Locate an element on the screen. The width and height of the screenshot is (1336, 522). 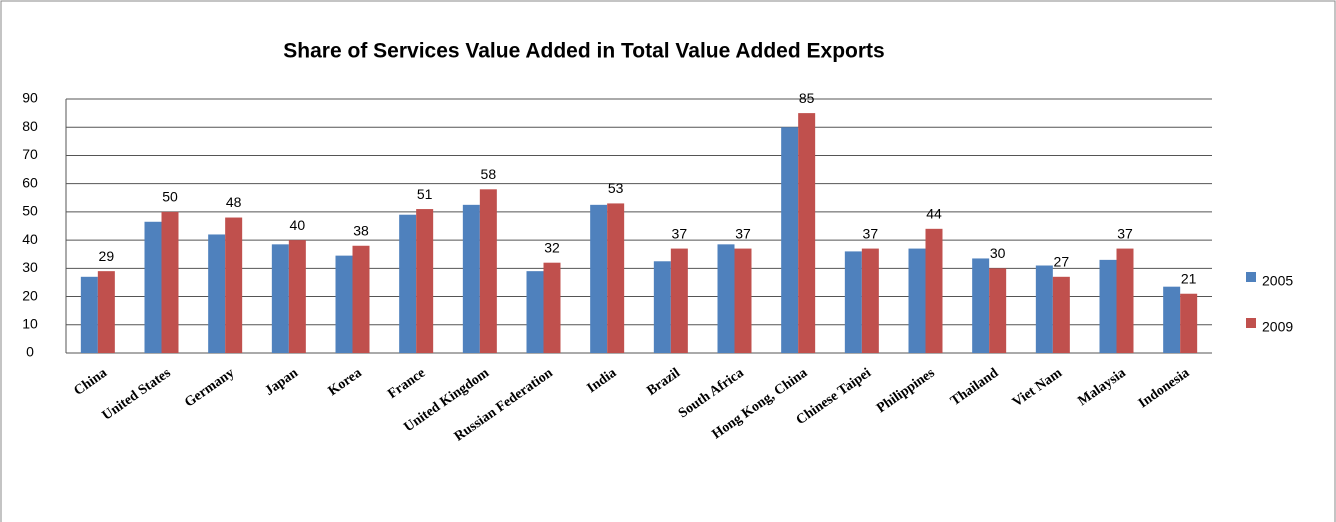
legend-label: 2009 is located at coordinates (1277, 327).